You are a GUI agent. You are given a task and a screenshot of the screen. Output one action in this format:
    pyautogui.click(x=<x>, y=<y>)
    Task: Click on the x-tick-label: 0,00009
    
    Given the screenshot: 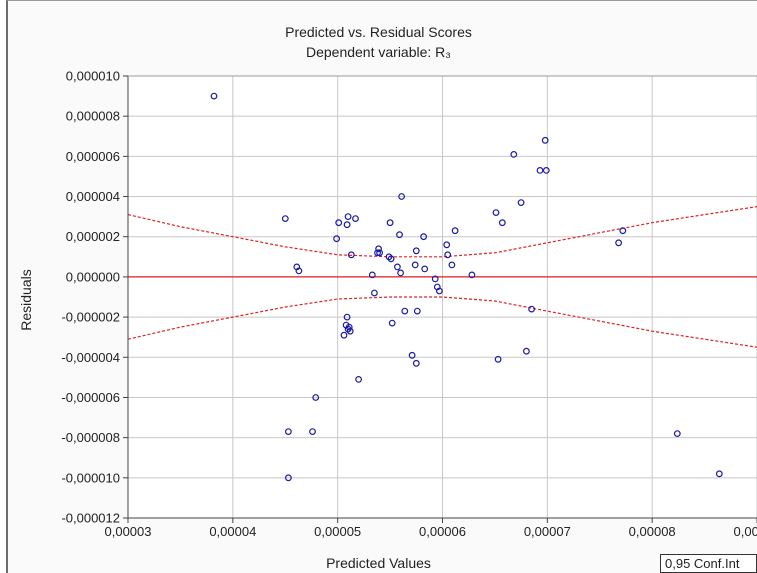 What is the action you would take?
    pyautogui.click(x=745, y=531)
    